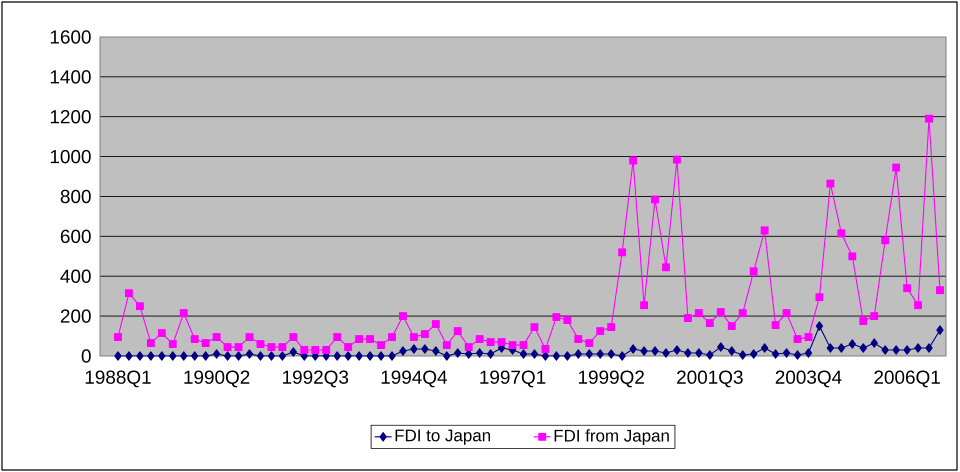 This screenshot has height=472, width=960. What do you see at coordinates (70, 77) in the screenshot?
I see `y-tick-label: 1400` at bounding box center [70, 77].